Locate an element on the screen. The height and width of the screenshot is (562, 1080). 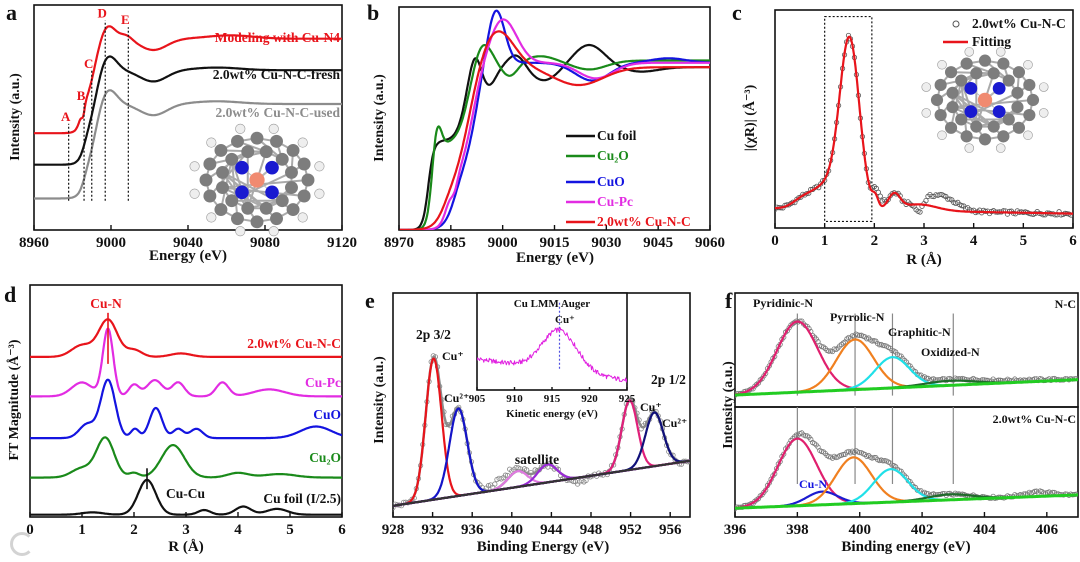
molecule-inset-c is located at coordinates (985, 100).